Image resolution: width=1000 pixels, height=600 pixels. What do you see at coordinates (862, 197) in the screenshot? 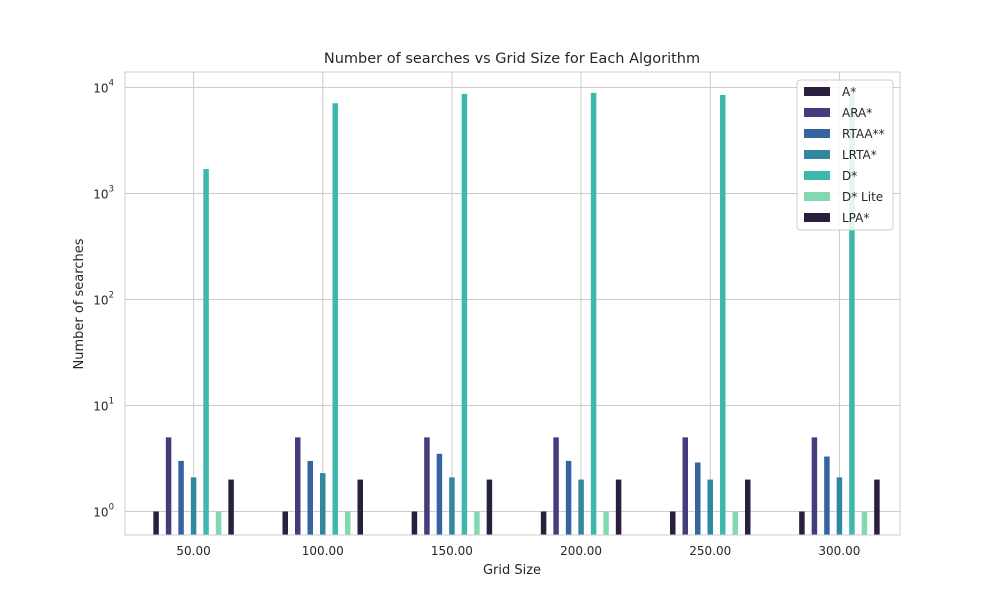
I see `legend-label: D* Lite` at bounding box center [862, 197].